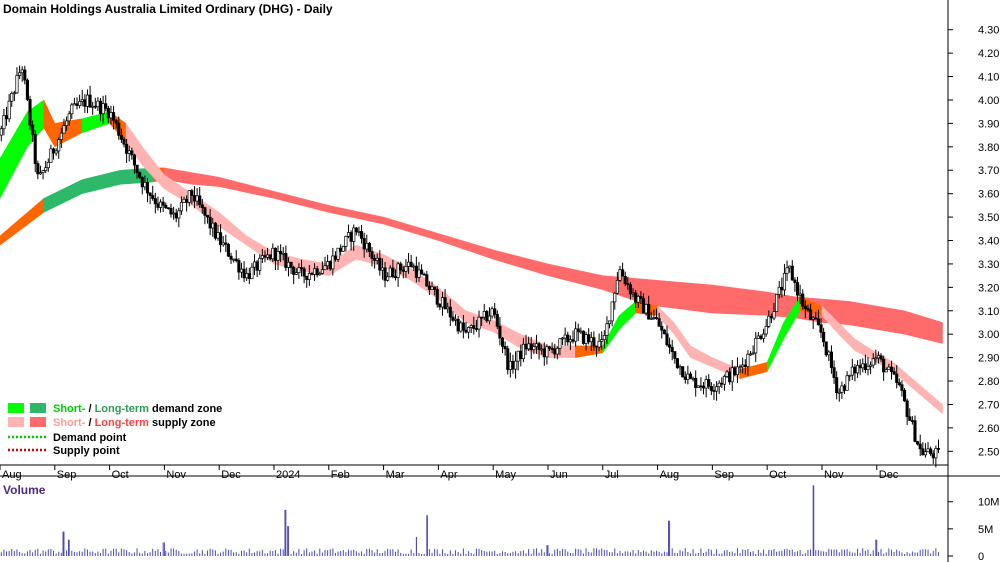 This screenshot has width=1000, height=562. Describe the element at coordinates (24, 490) in the screenshot. I see `volume-title: Volume` at that location.